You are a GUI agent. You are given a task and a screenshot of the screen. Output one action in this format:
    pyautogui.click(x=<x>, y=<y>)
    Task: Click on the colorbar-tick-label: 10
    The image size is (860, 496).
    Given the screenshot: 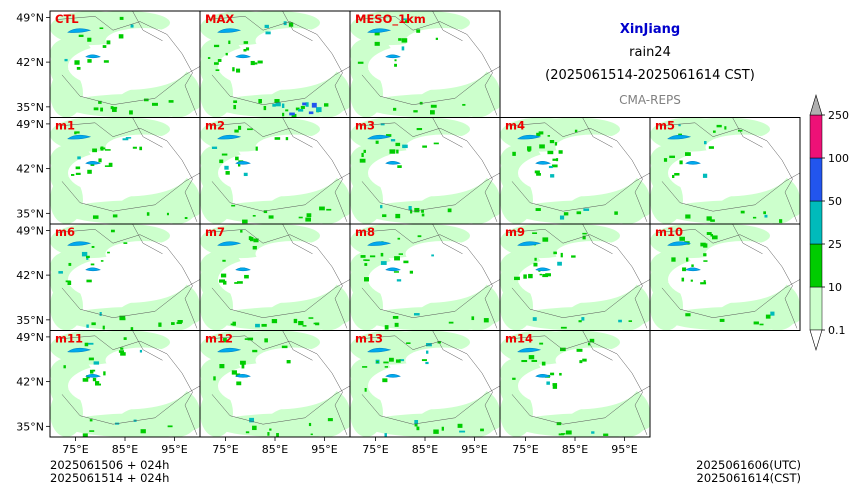 What is the action you would take?
    pyautogui.click(x=835, y=287)
    